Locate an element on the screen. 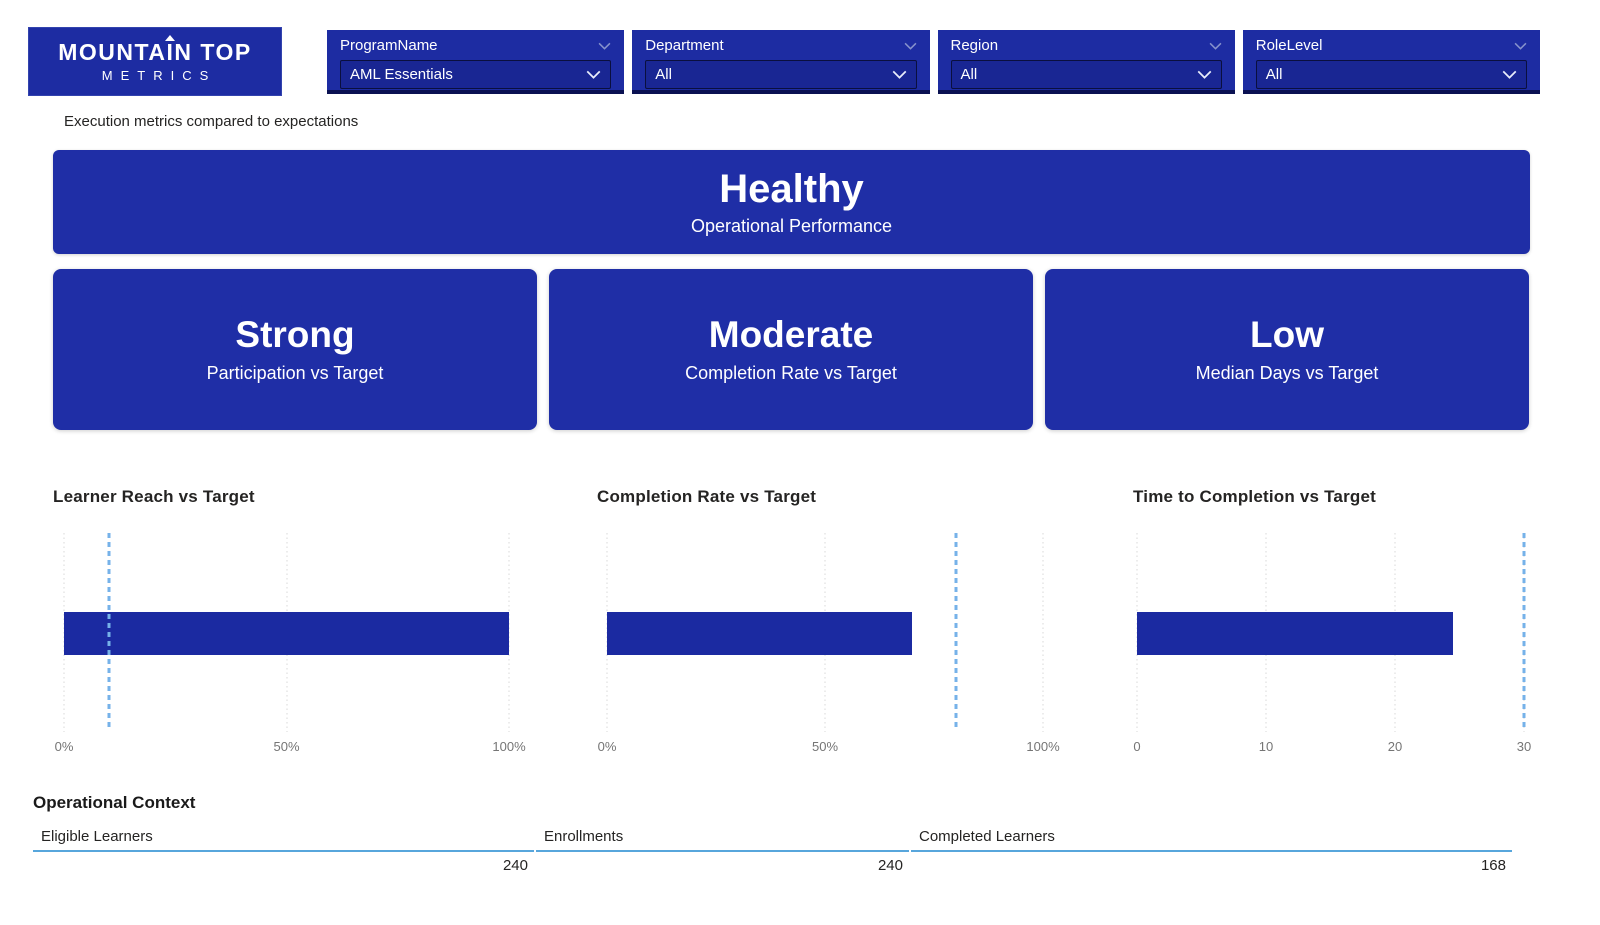  bullet-chart-time-to-completion: 0 10 20 30 is located at coordinates (1332, 643).